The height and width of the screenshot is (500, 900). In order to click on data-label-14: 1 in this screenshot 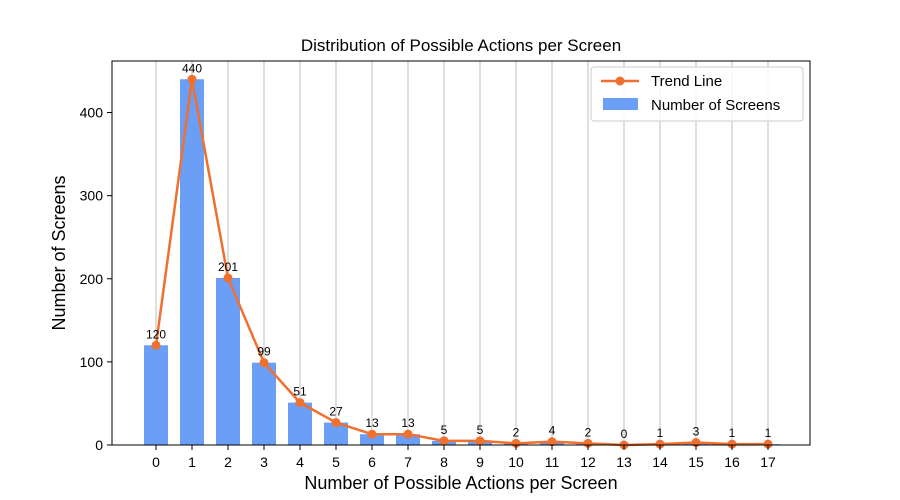, I will do `click(660, 433)`.